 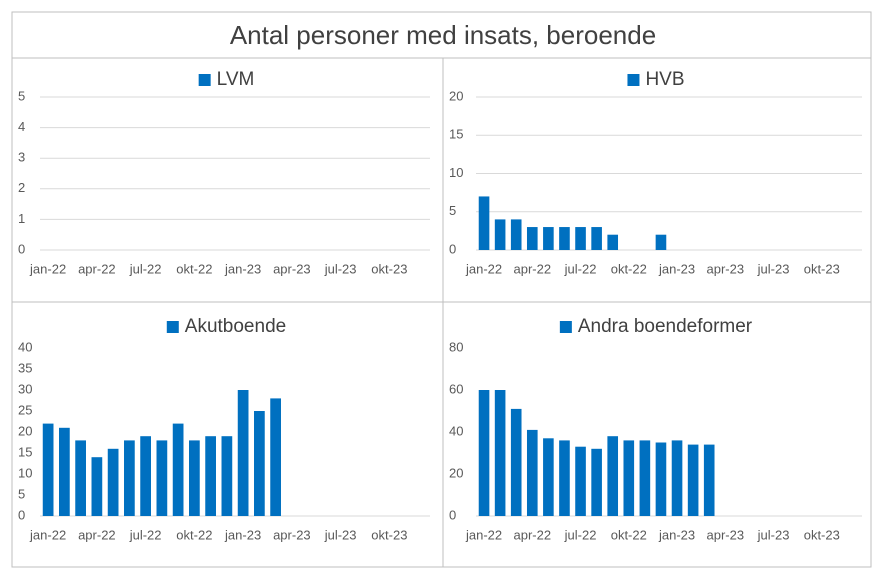 I want to click on y-tick-label: 80, so click(x=456, y=346).